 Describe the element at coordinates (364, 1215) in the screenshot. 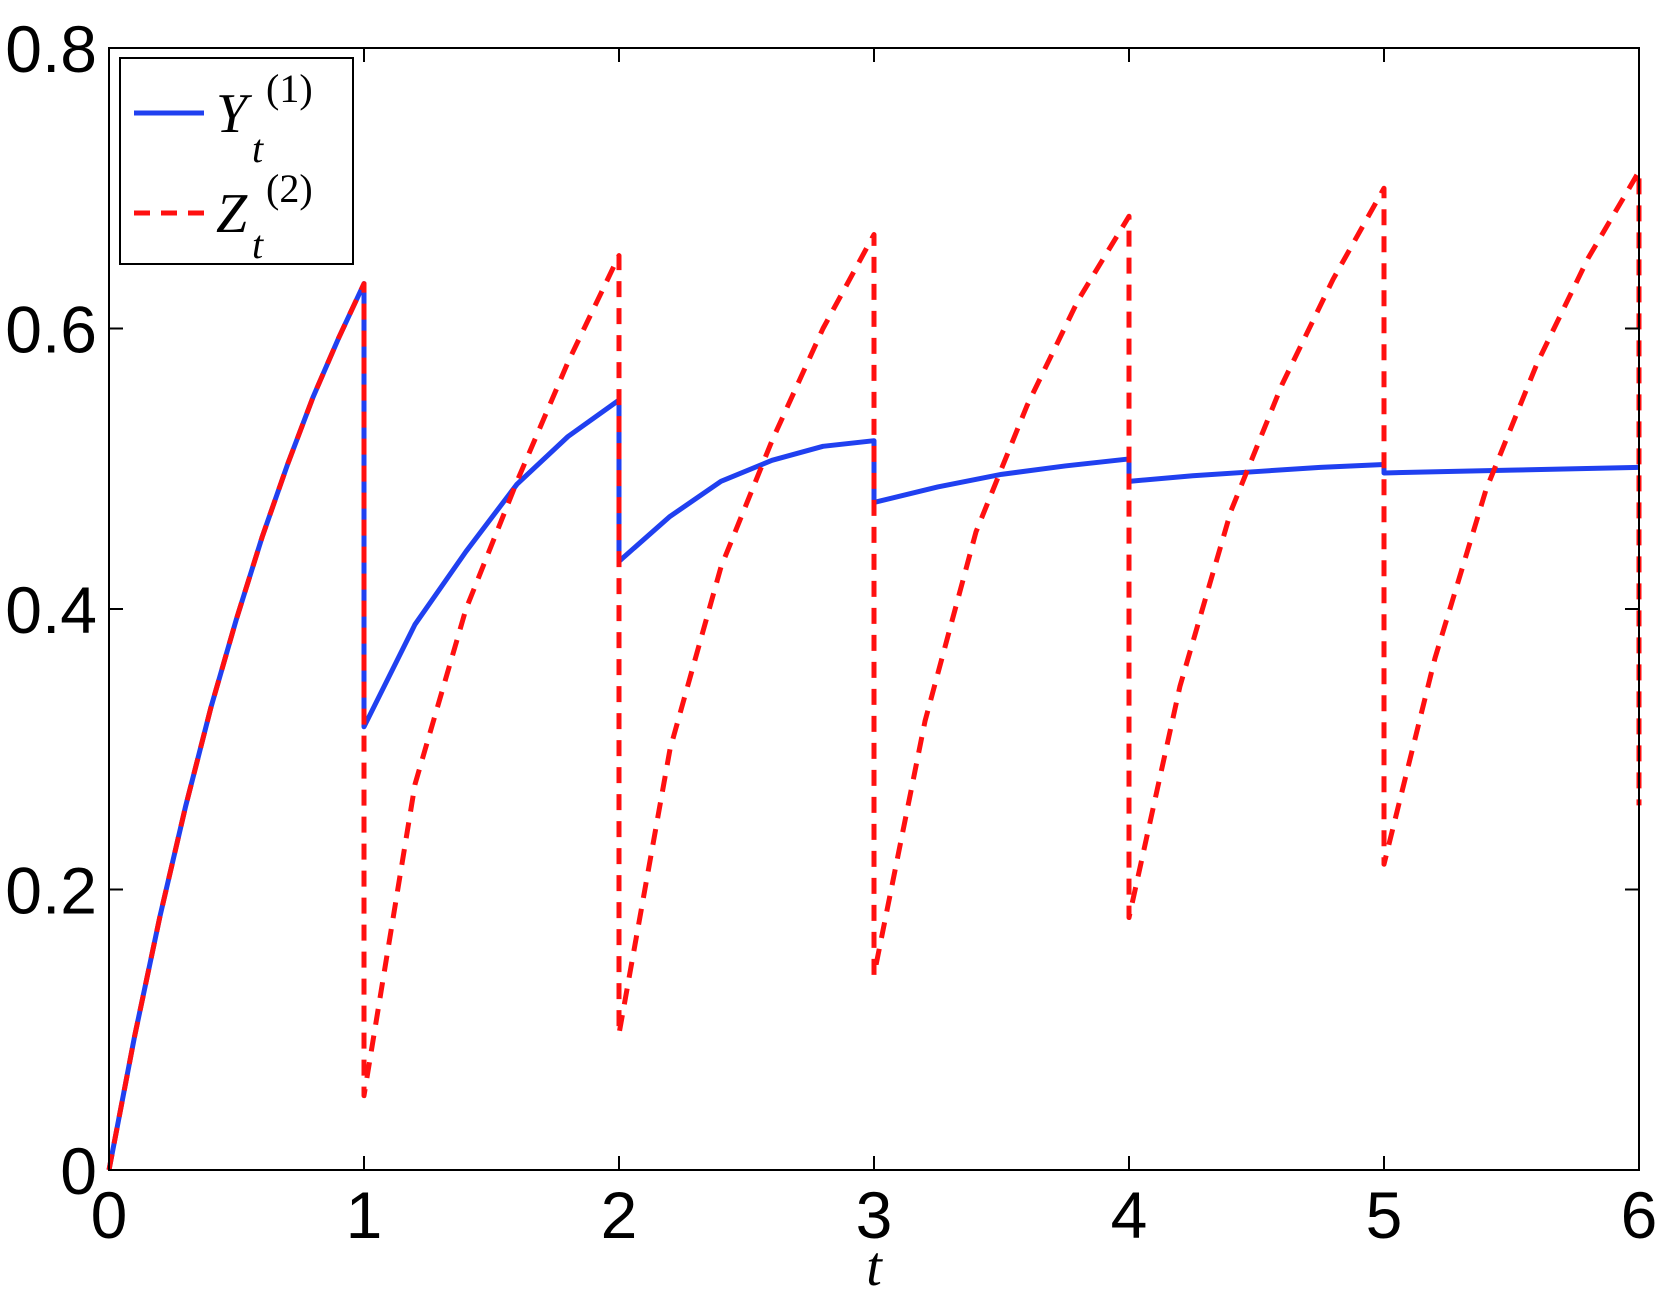

I see `x-tick-label-1: 1` at that location.